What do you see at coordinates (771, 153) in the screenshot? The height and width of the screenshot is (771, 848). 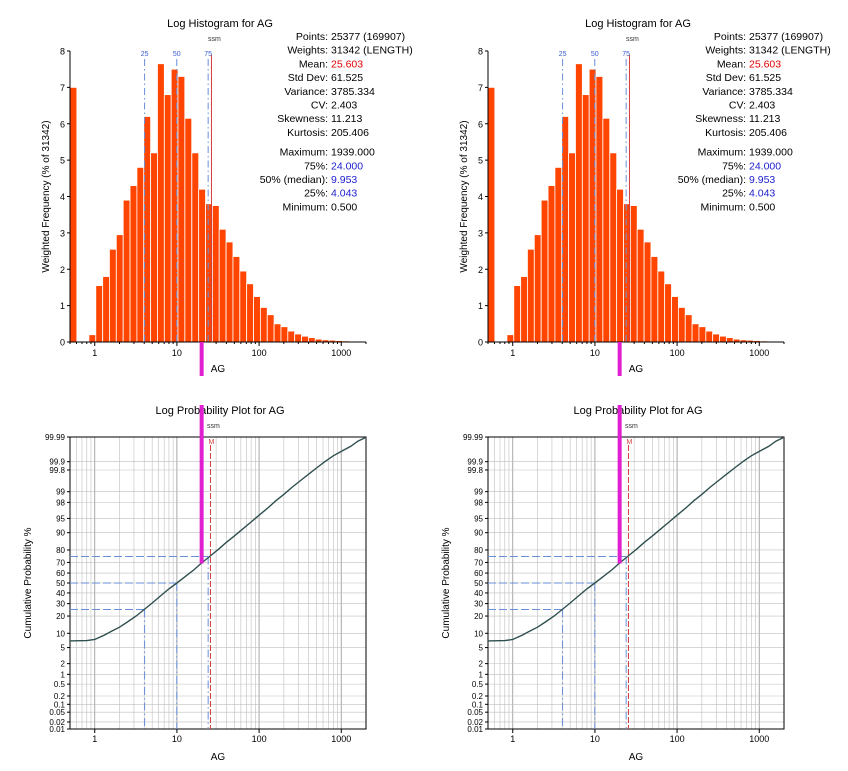 I see `stat-value: 1939.000` at bounding box center [771, 153].